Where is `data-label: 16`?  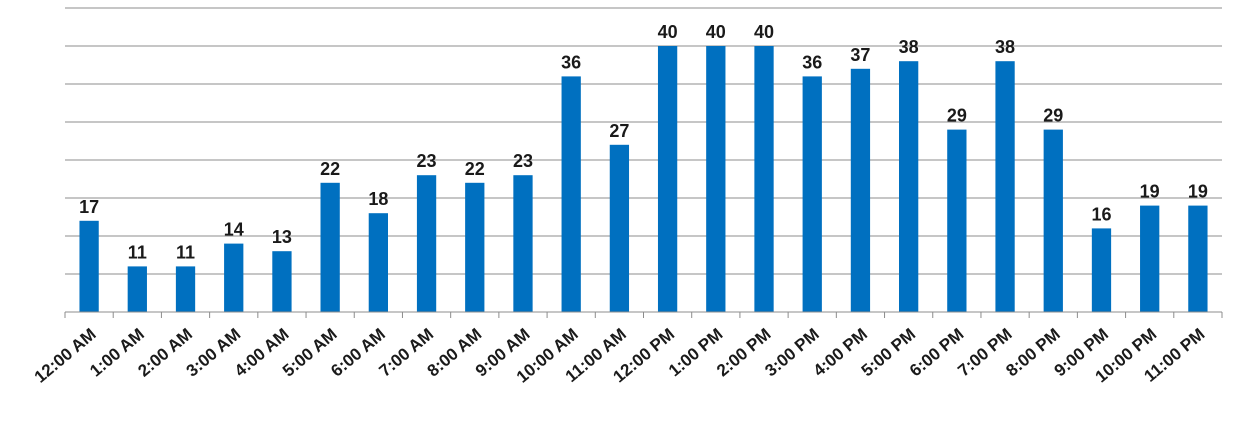
data-label: 16 is located at coordinates (1101, 214).